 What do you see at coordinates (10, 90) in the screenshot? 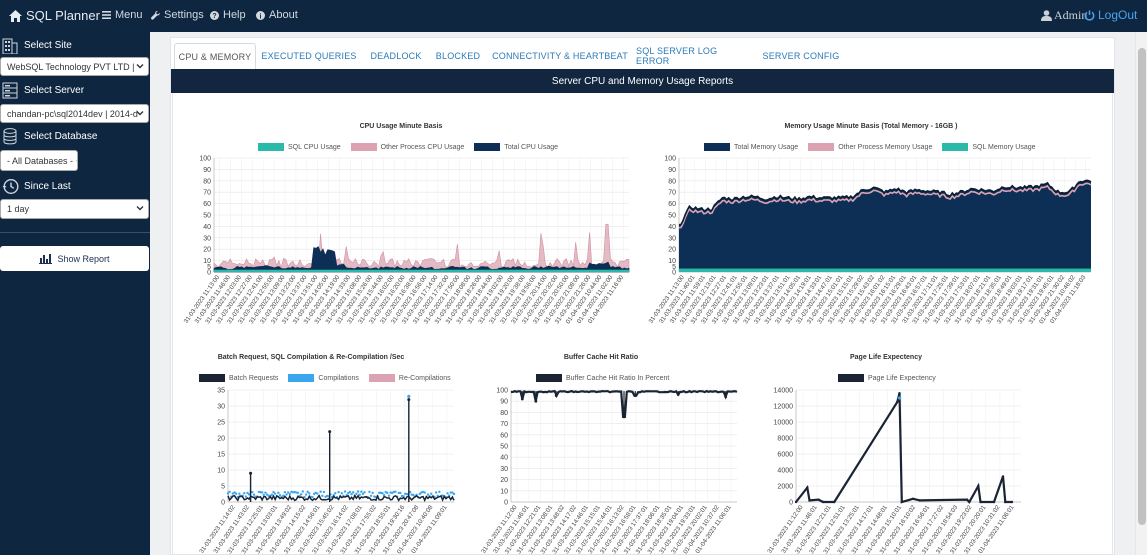
I see `server-icon` at bounding box center [10, 90].